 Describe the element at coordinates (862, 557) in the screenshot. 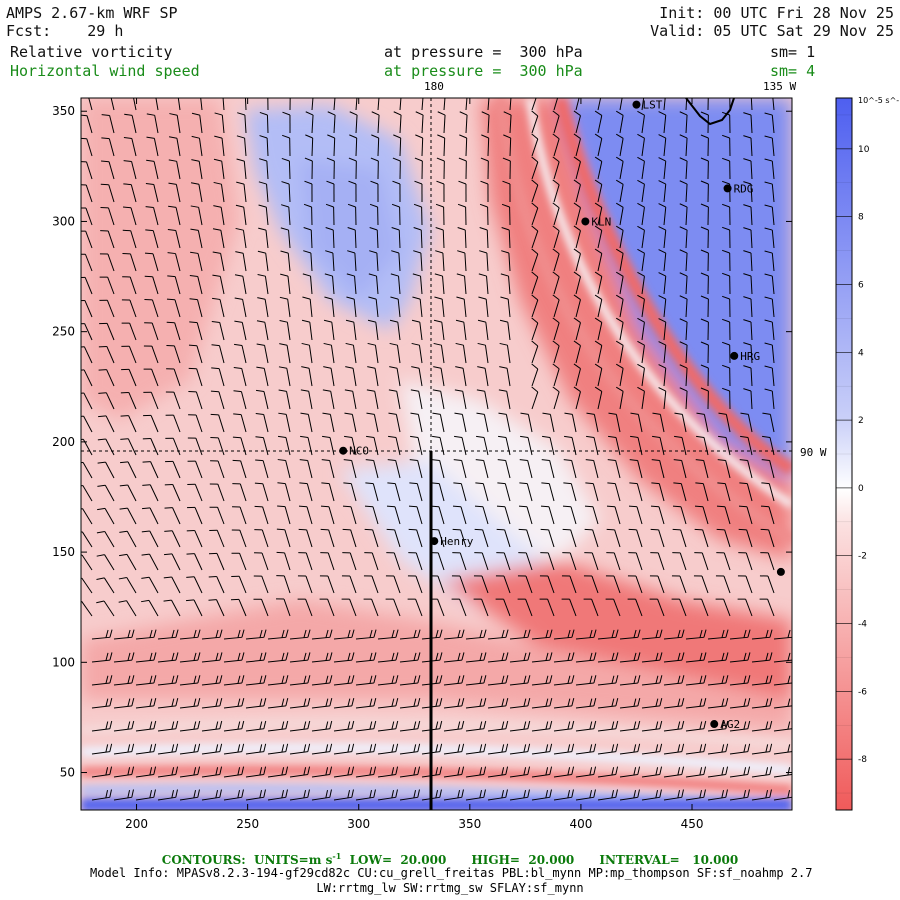

I see `colorbar-tick-label: -2` at that location.